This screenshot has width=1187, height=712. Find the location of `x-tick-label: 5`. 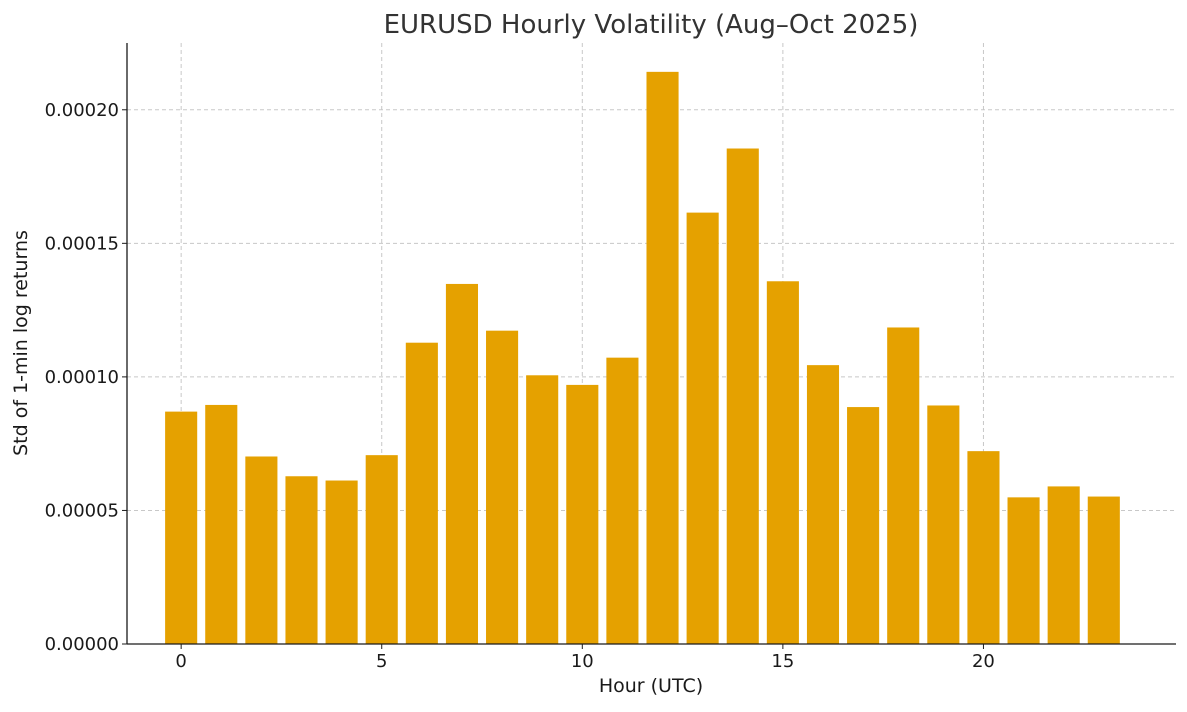

x-tick-label: 5 is located at coordinates (381, 661).